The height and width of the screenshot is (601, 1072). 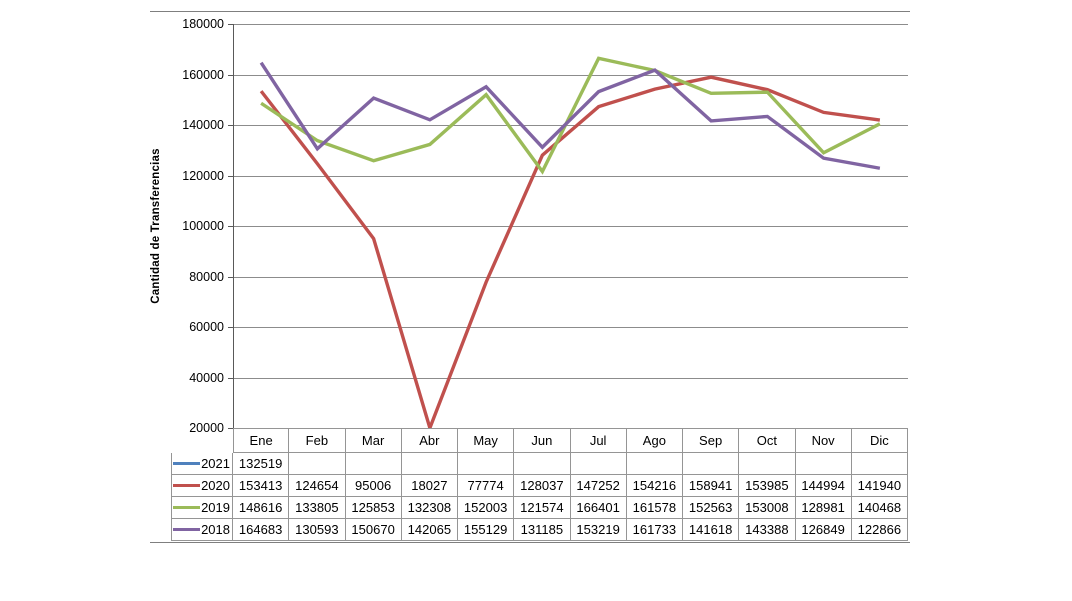 What do you see at coordinates (542, 530) in the screenshot?
I see `value-cell: 131185` at bounding box center [542, 530].